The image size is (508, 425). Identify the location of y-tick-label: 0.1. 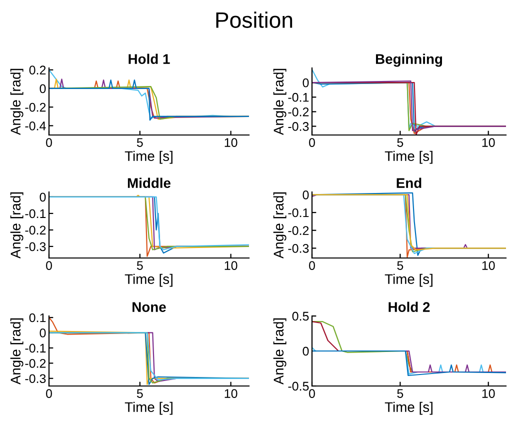
(37, 317).